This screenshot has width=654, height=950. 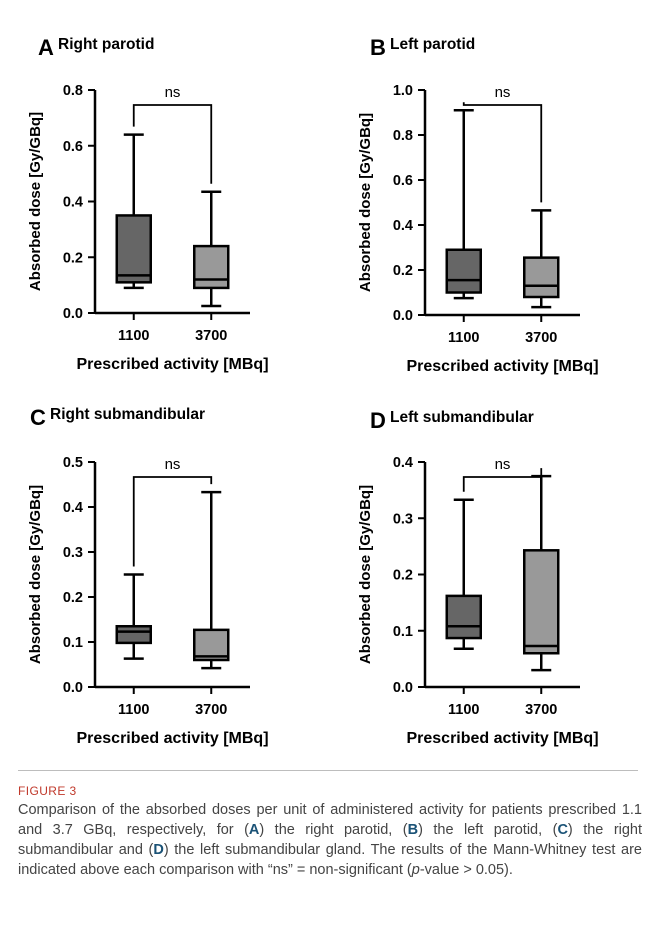 I want to click on figure-label: FIGURE 3, so click(x=47, y=791).